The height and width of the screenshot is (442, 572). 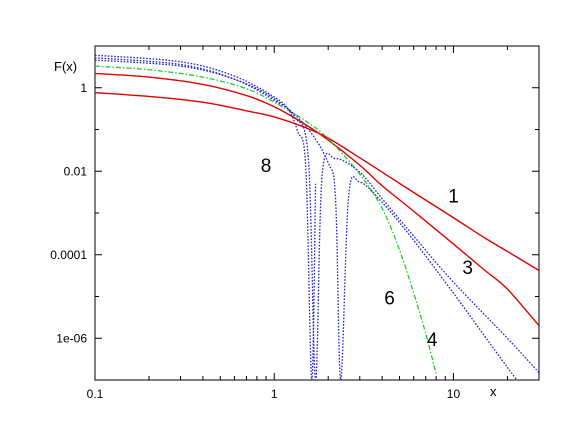 I want to click on x-tick-label: 10, so click(x=454, y=394).